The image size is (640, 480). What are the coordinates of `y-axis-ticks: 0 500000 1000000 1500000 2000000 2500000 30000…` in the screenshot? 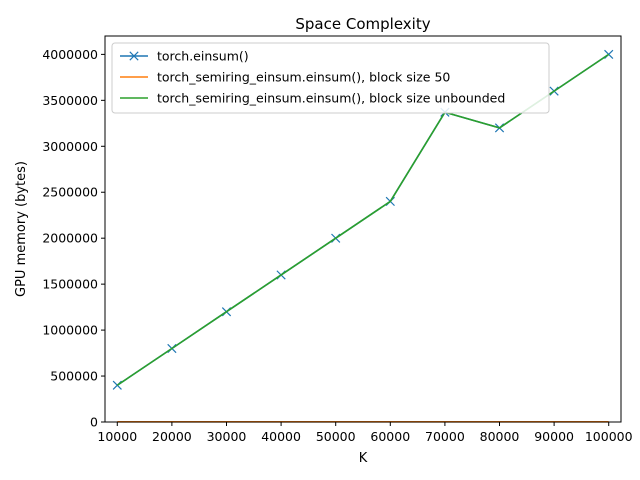 It's located at (73, 238).